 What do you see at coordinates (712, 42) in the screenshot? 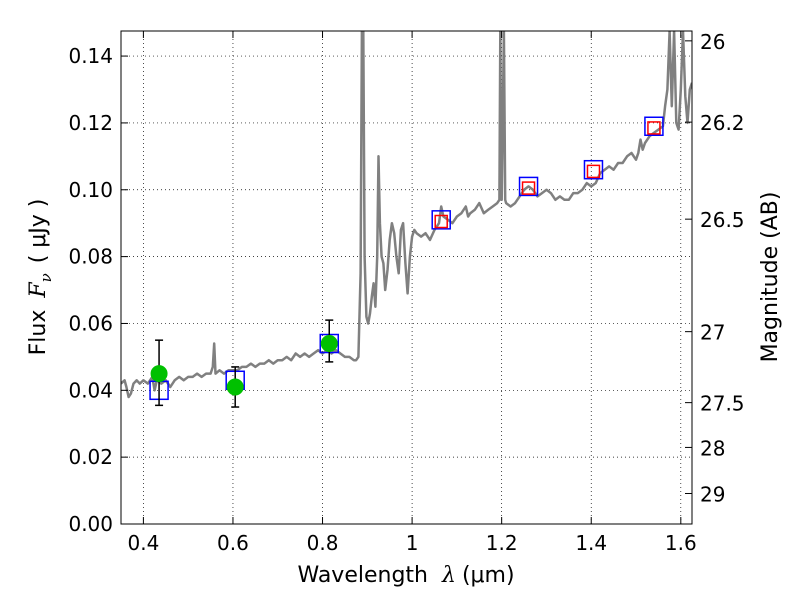
I see `y2-tick-label: 26` at bounding box center [712, 42].